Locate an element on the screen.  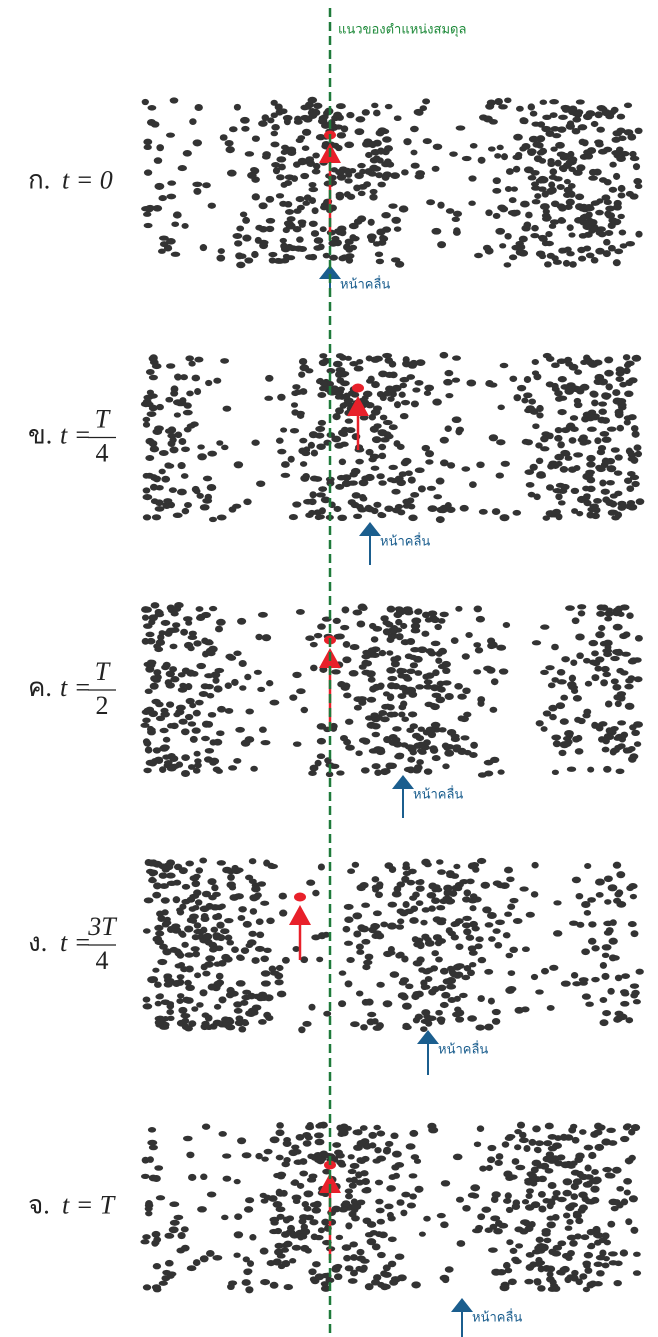
fraction-numerator: T is located at coordinates (103, 418).